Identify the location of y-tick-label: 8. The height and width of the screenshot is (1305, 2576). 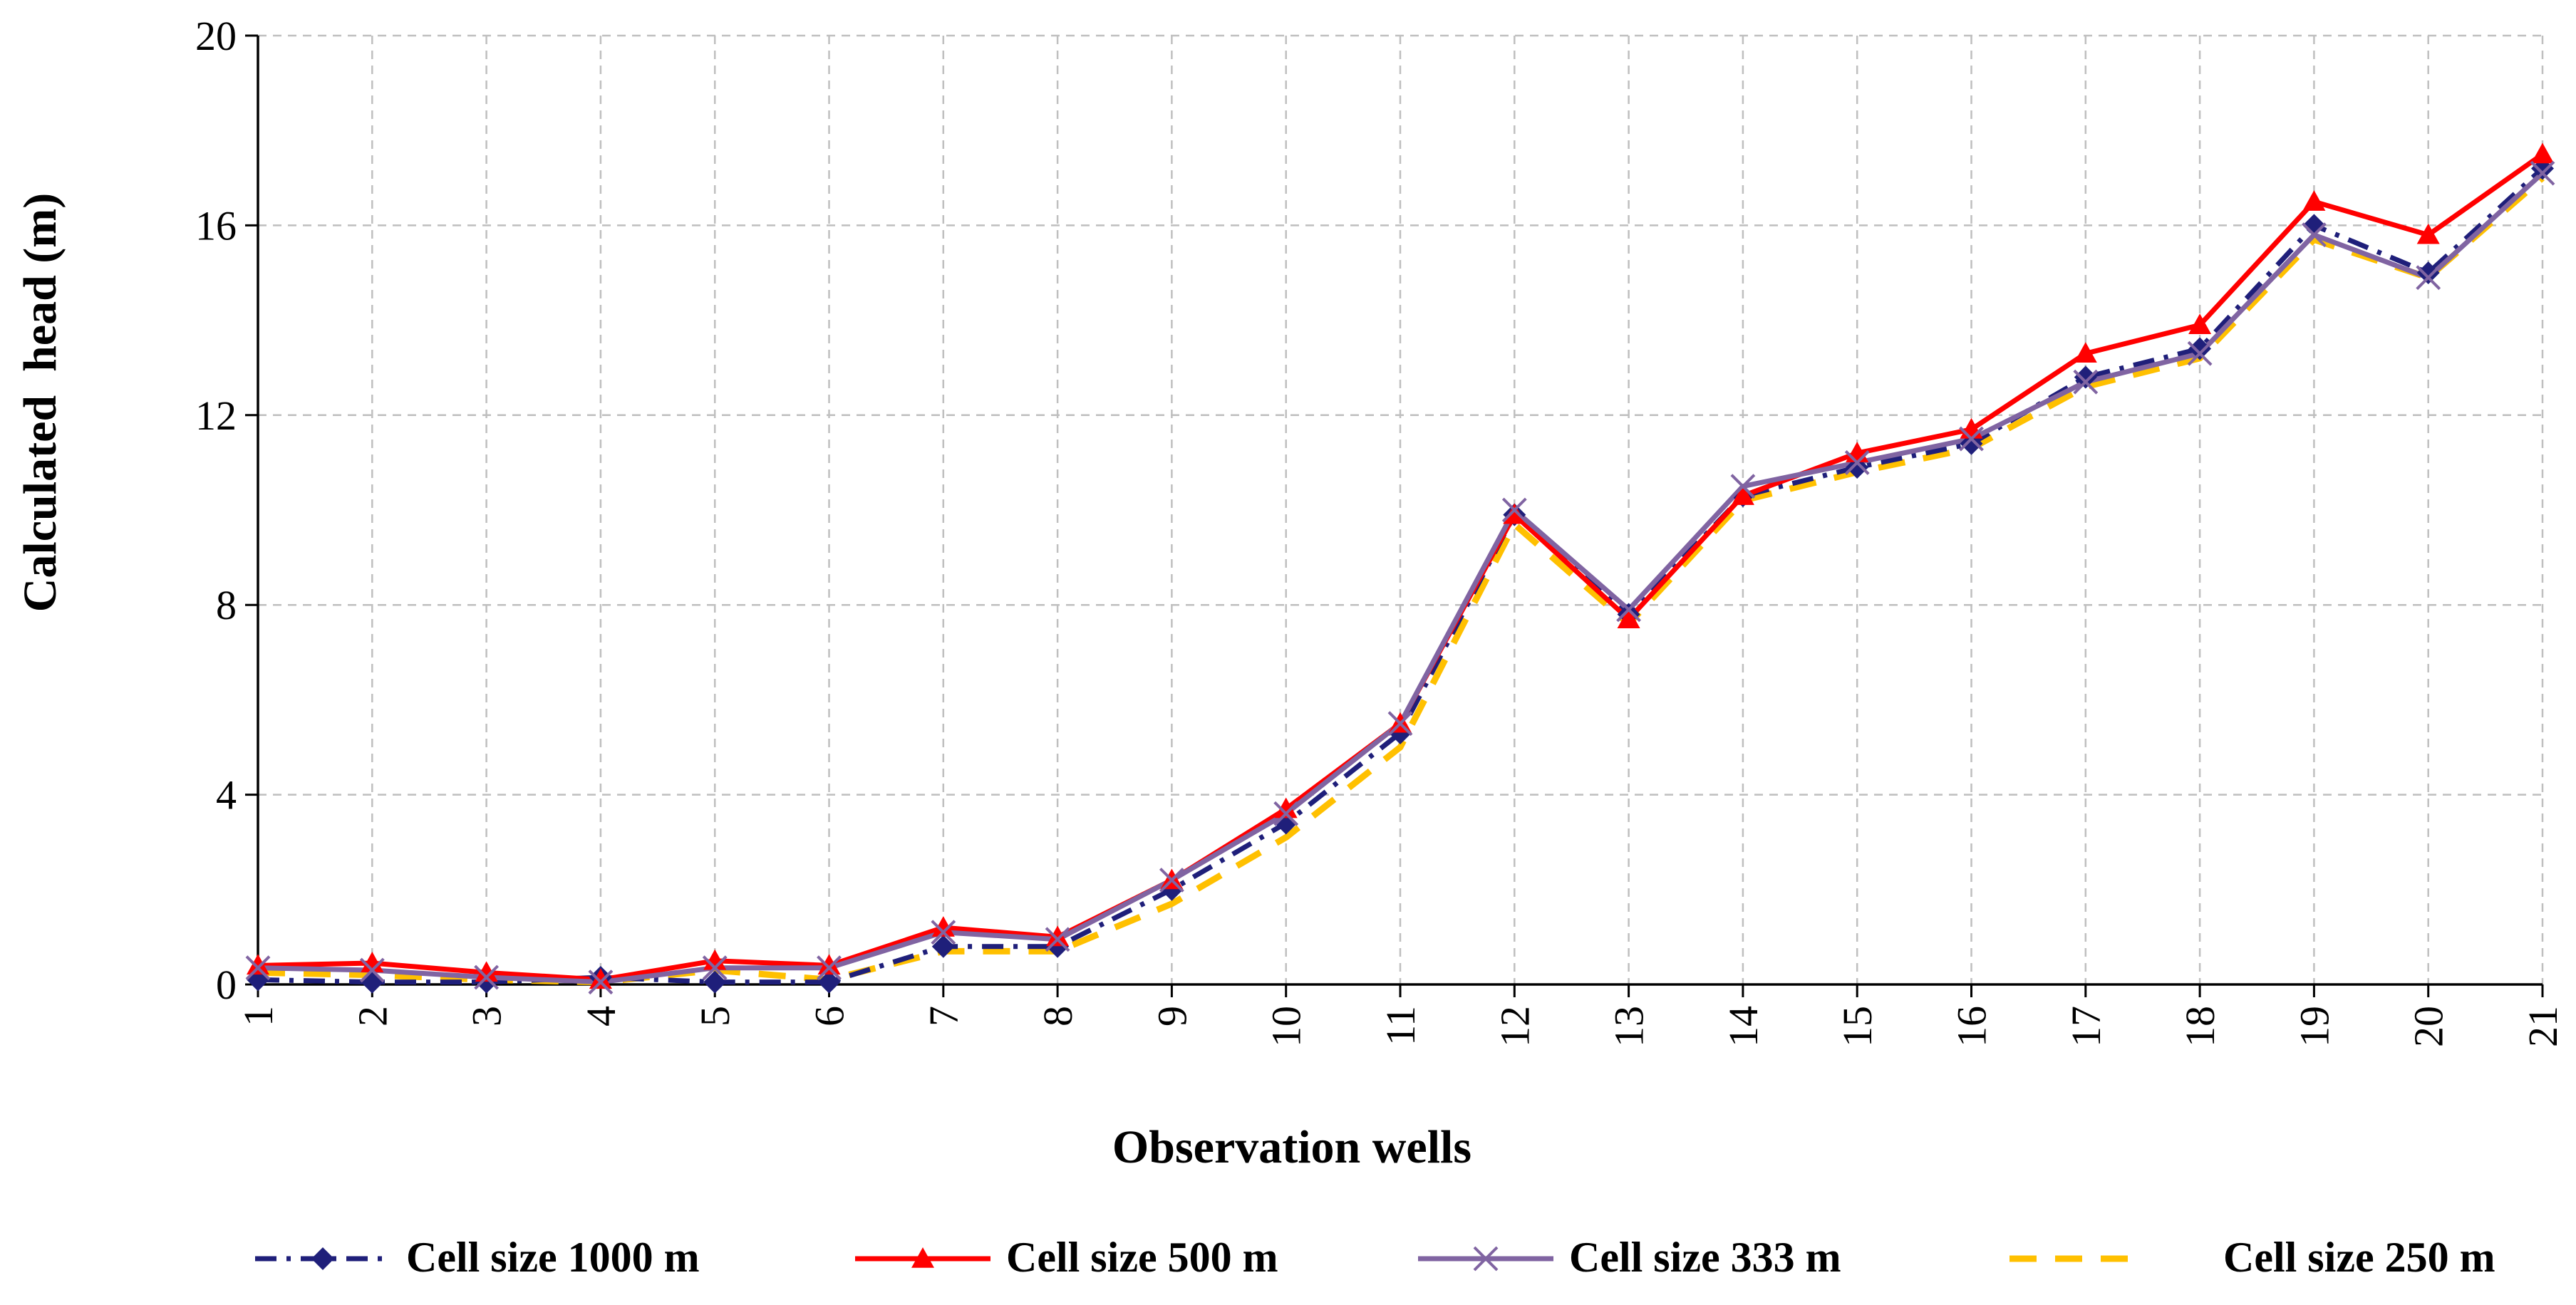
(227, 605).